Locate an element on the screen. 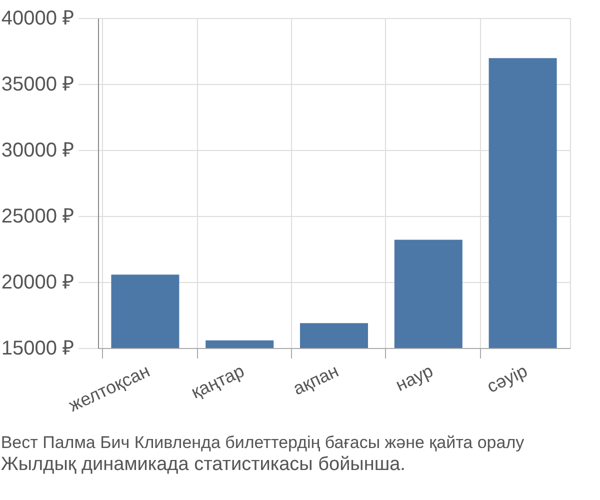 This screenshot has width=600, height=500. x-tick-label: сәуір is located at coordinates (507, 378).